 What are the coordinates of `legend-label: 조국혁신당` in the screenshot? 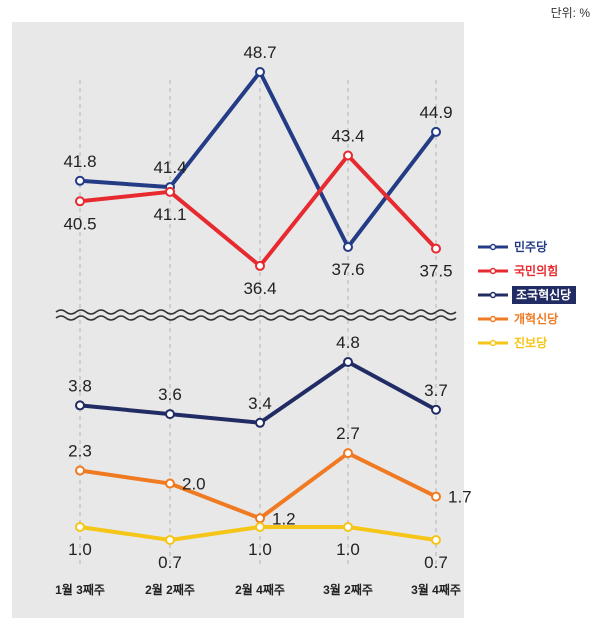 It's located at (543, 294).